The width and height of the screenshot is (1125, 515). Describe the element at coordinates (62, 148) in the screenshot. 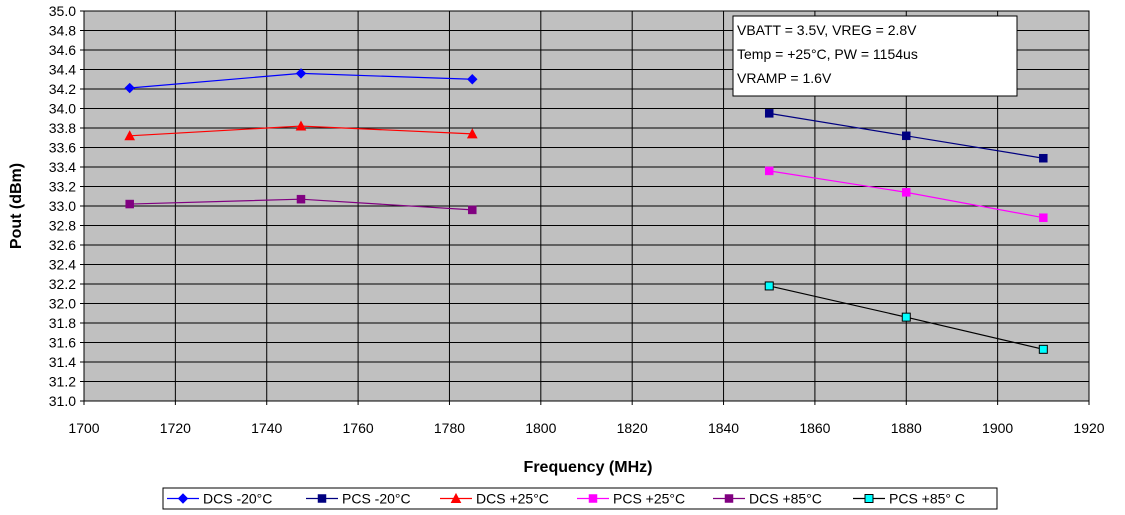

I see `y-tick-label: 33.6` at that location.